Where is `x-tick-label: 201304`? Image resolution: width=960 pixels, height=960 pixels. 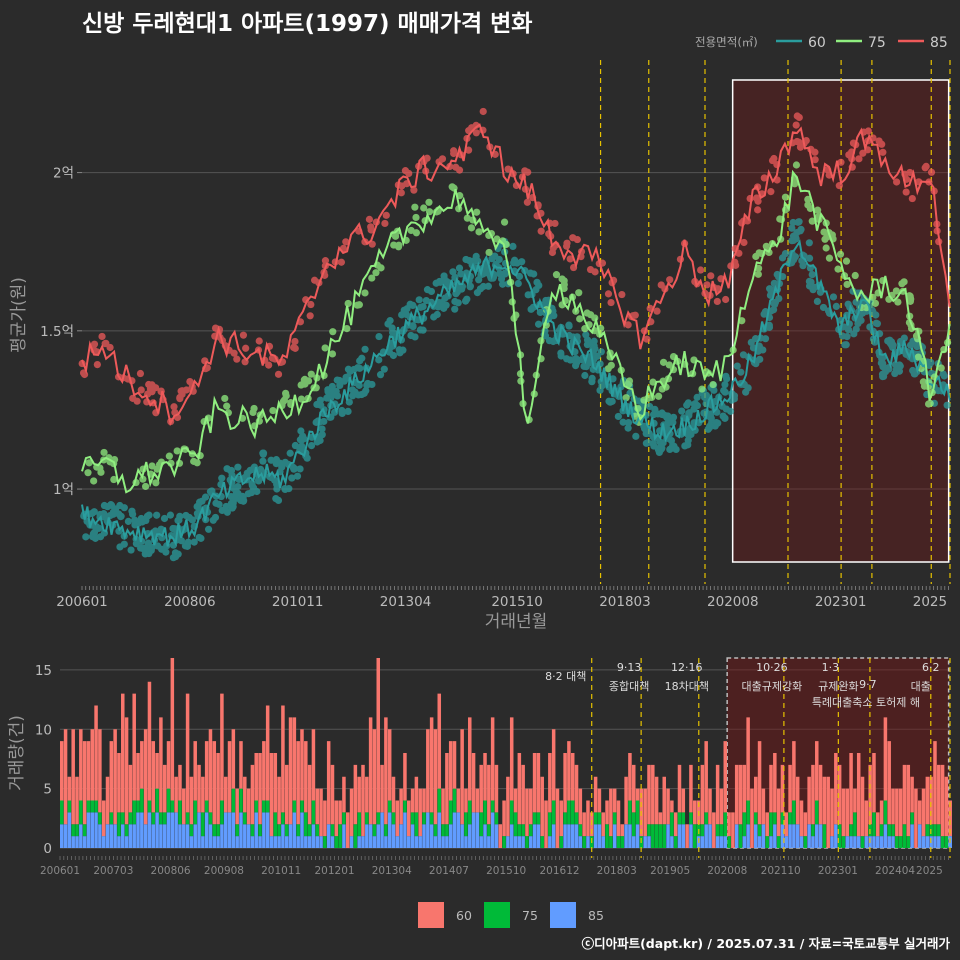 x-tick-label: 201304 is located at coordinates (392, 871).